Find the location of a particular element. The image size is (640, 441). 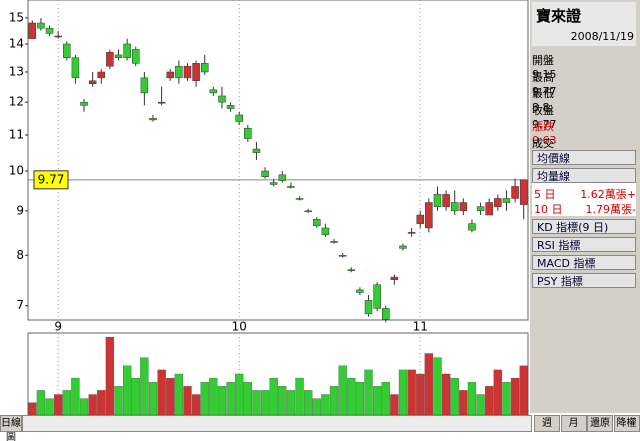

x-tick-label: 9 is located at coordinates (58, 327).